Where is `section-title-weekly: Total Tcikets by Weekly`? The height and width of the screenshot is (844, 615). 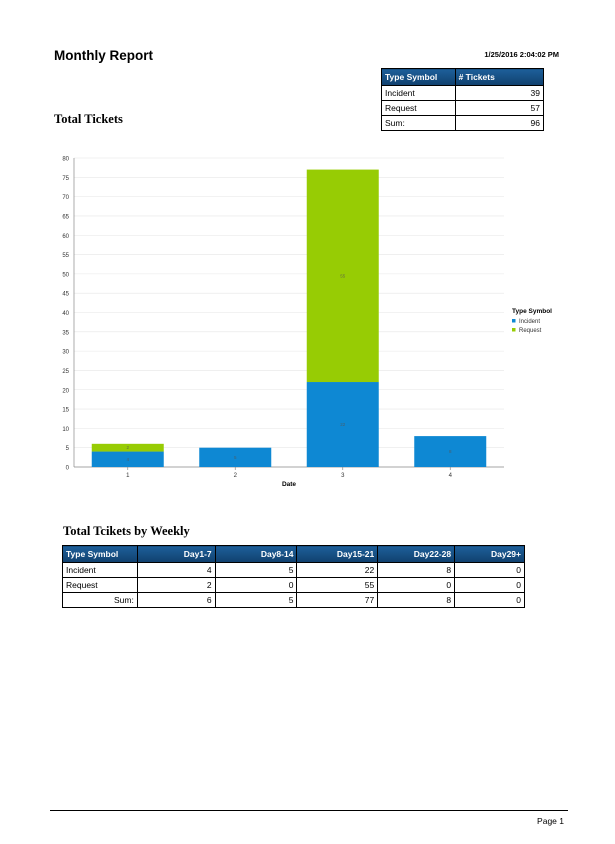
section-title-weekly: Total Tcikets by Weekly is located at coordinates (126, 531).